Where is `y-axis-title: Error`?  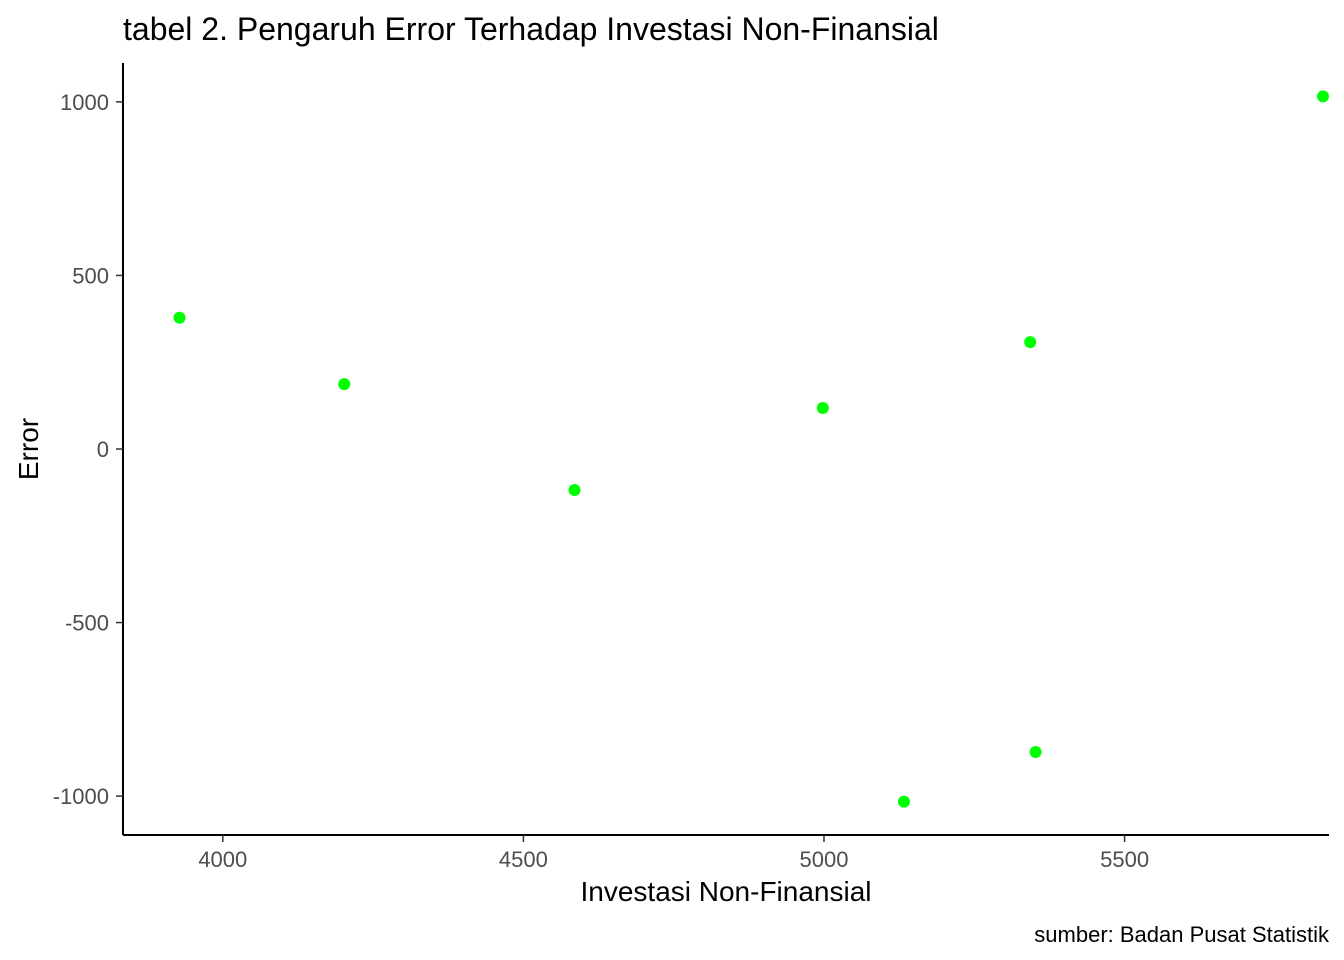
y-axis-title: Error is located at coordinates (28, 449).